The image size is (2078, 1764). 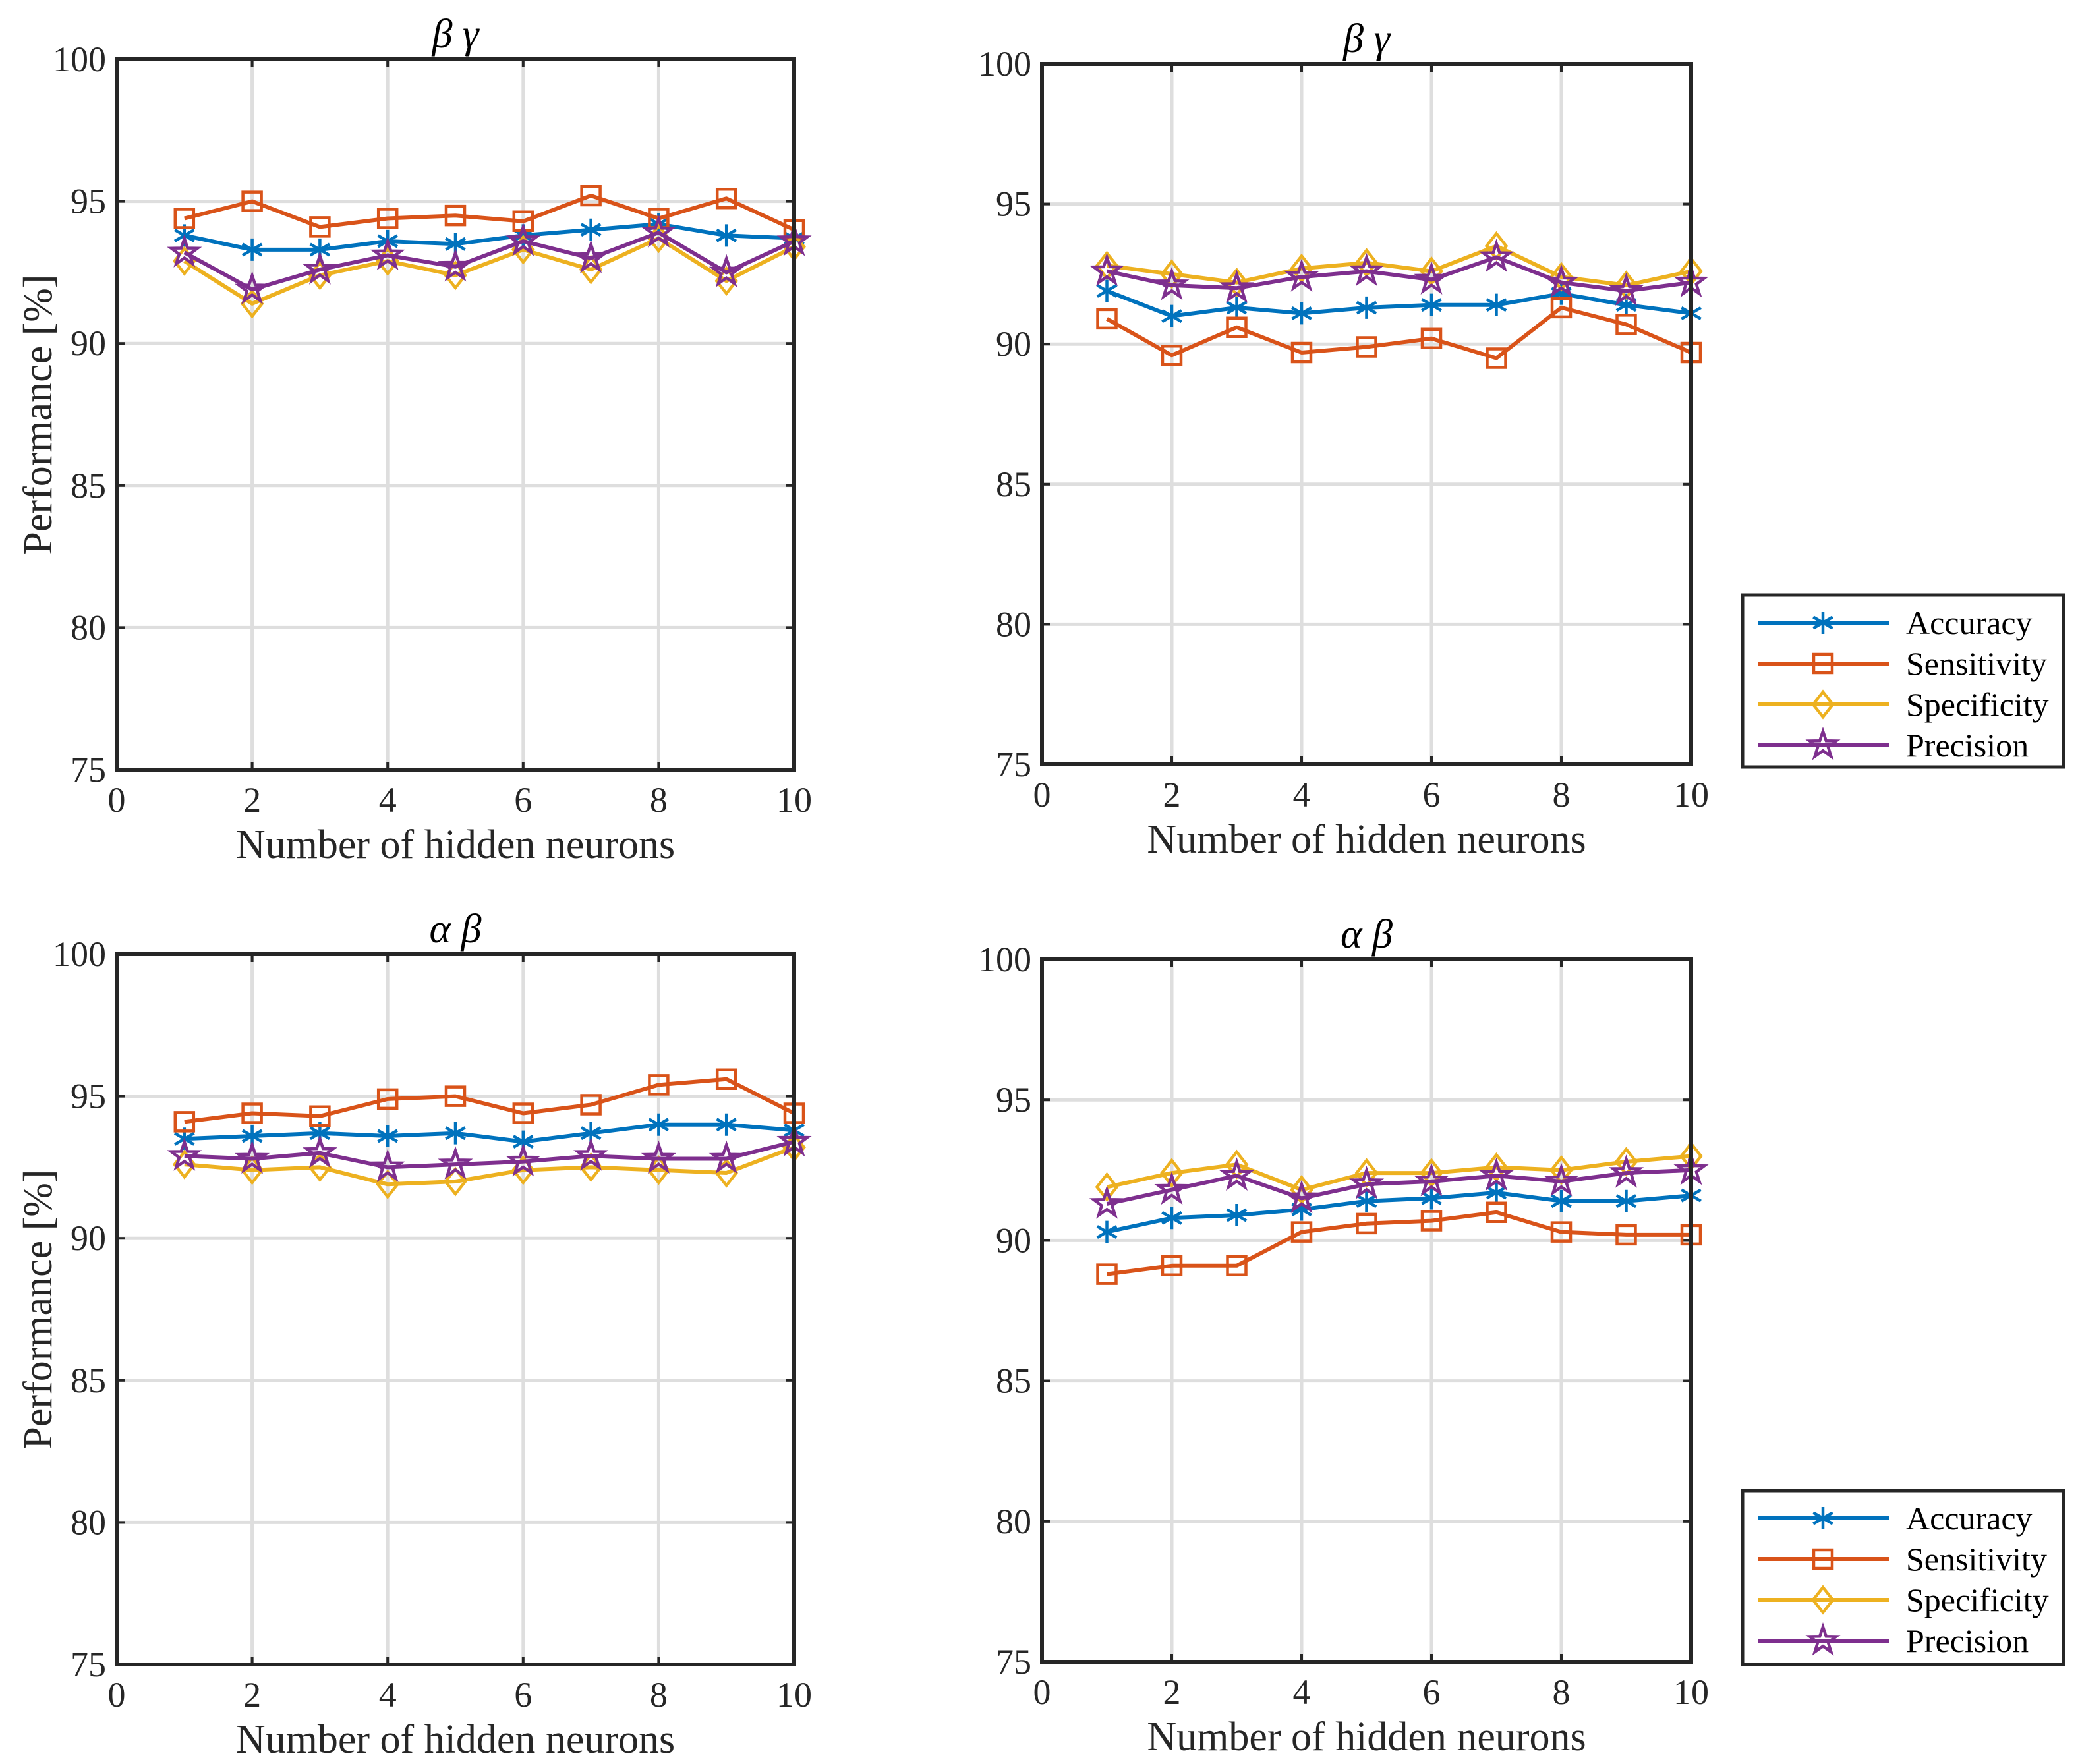 I want to click on x-tick-label: 8, so click(x=659, y=800).